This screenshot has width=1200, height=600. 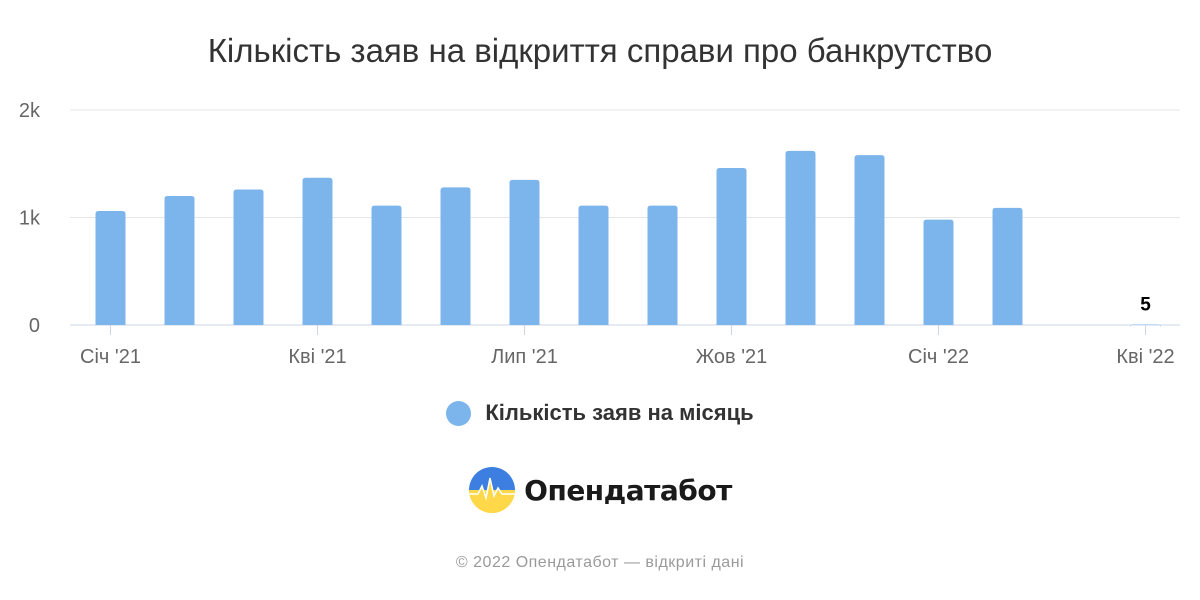 What do you see at coordinates (459, 413) in the screenshot?
I see `legend-marker` at bounding box center [459, 413].